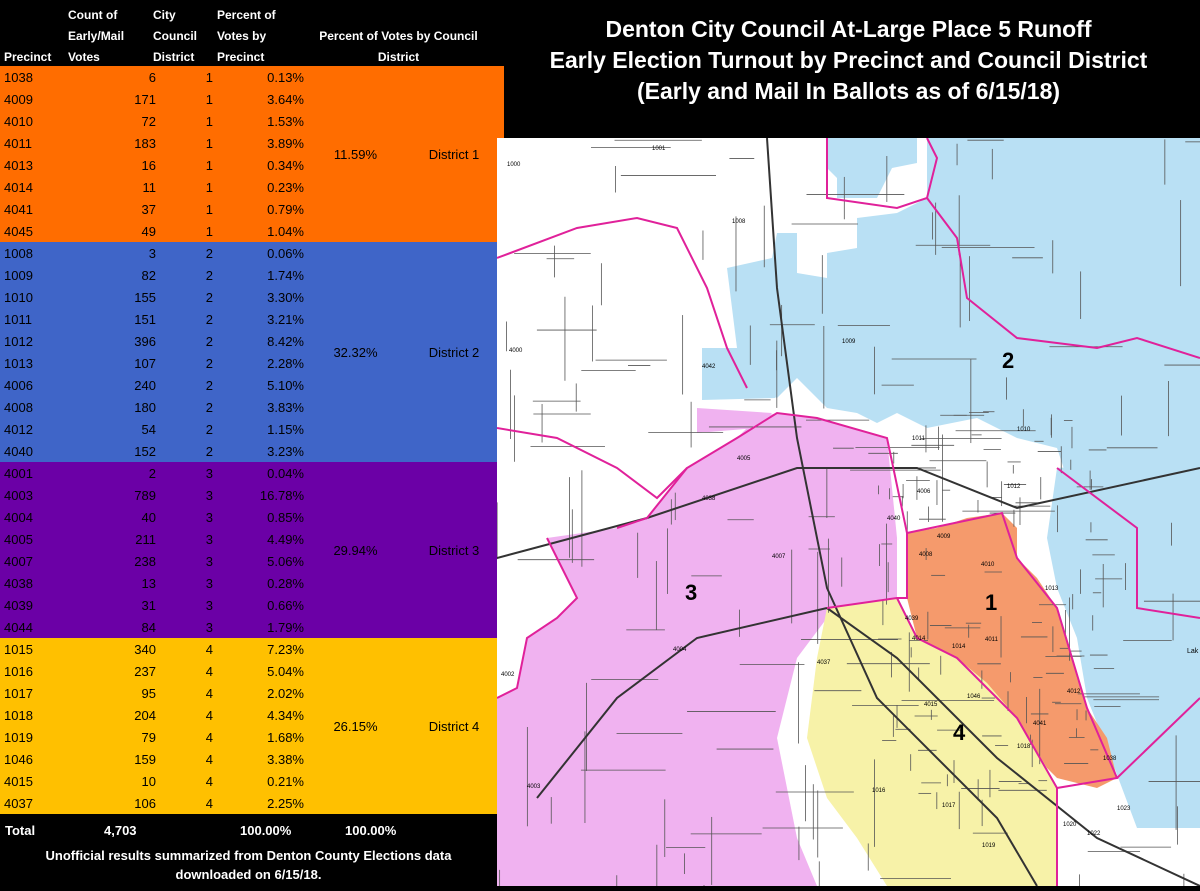 Image resolution: width=1200 pixels, height=891 pixels. What do you see at coordinates (1008, 360) in the screenshot?
I see `district-number-2: 2` at bounding box center [1008, 360].